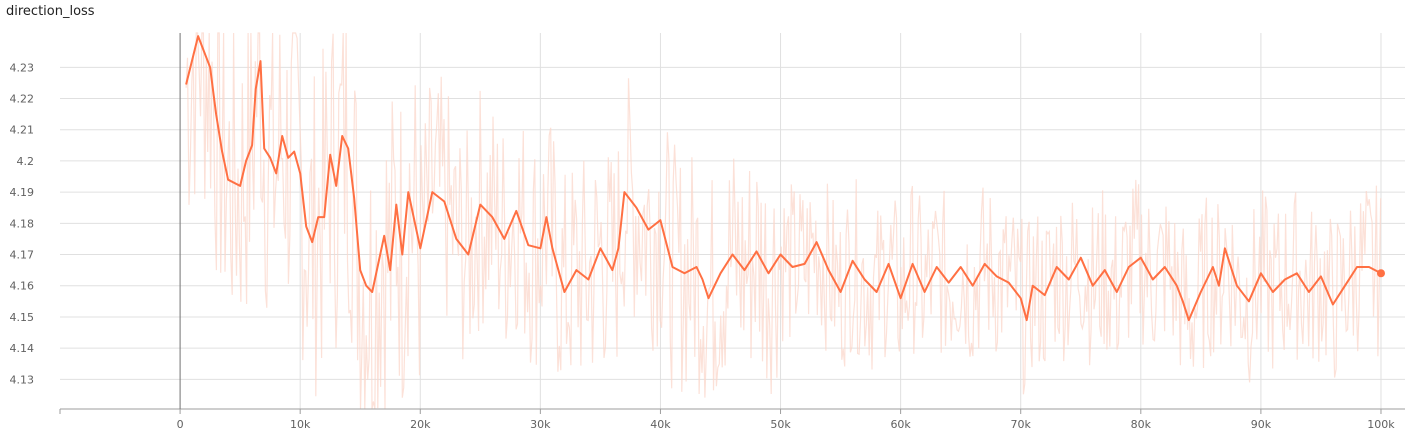  I want to click on y-tick-label: 4.14, so click(22, 348).